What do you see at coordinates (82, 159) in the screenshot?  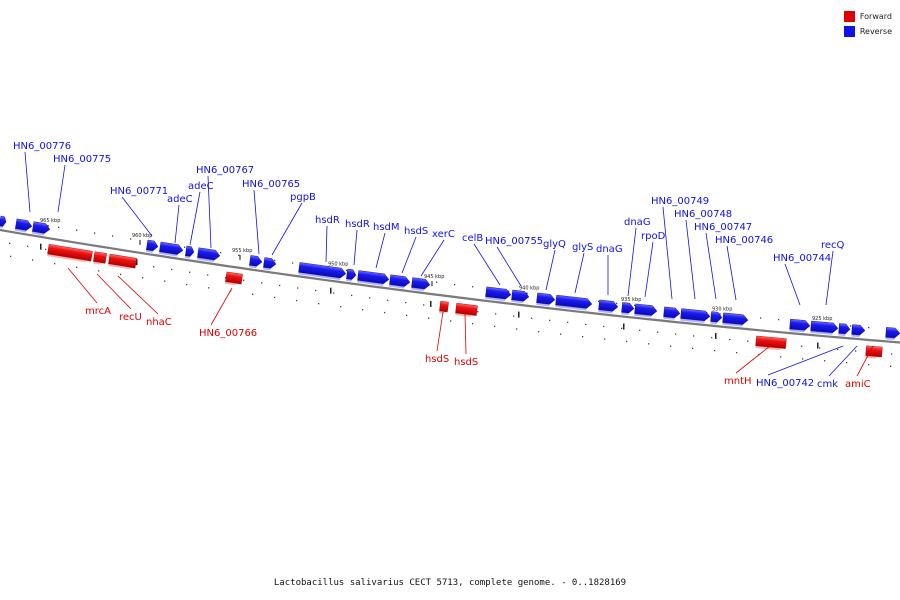 I see `gene-label-hn6_00775: HN6_00775` at bounding box center [82, 159].